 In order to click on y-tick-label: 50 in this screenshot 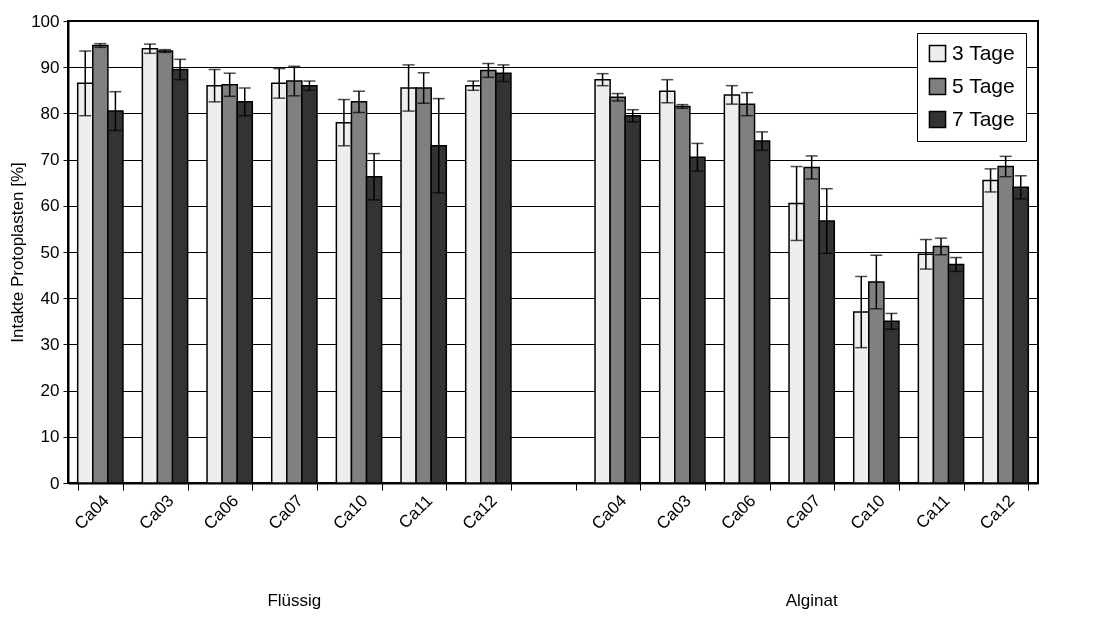, I will do `click(50, 252)`.